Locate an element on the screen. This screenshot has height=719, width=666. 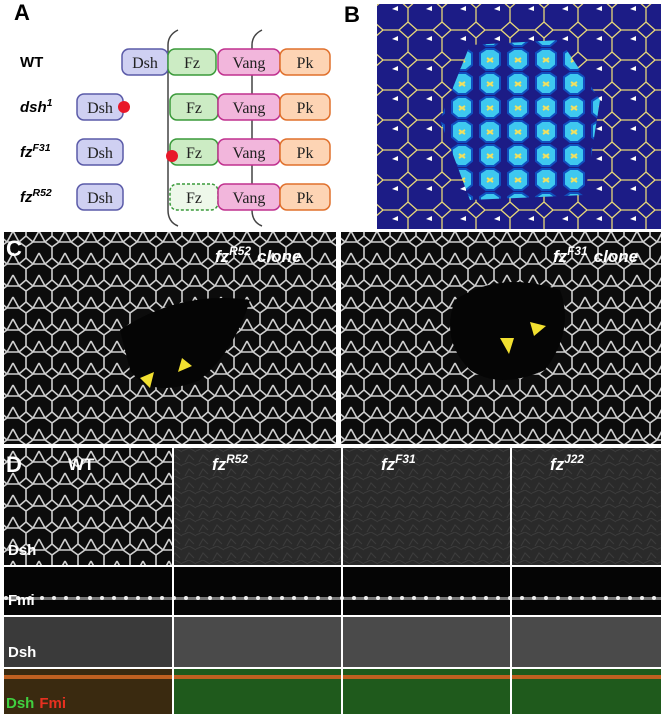
row-label: Dsh Fmi is located at coordinates (36, 703).